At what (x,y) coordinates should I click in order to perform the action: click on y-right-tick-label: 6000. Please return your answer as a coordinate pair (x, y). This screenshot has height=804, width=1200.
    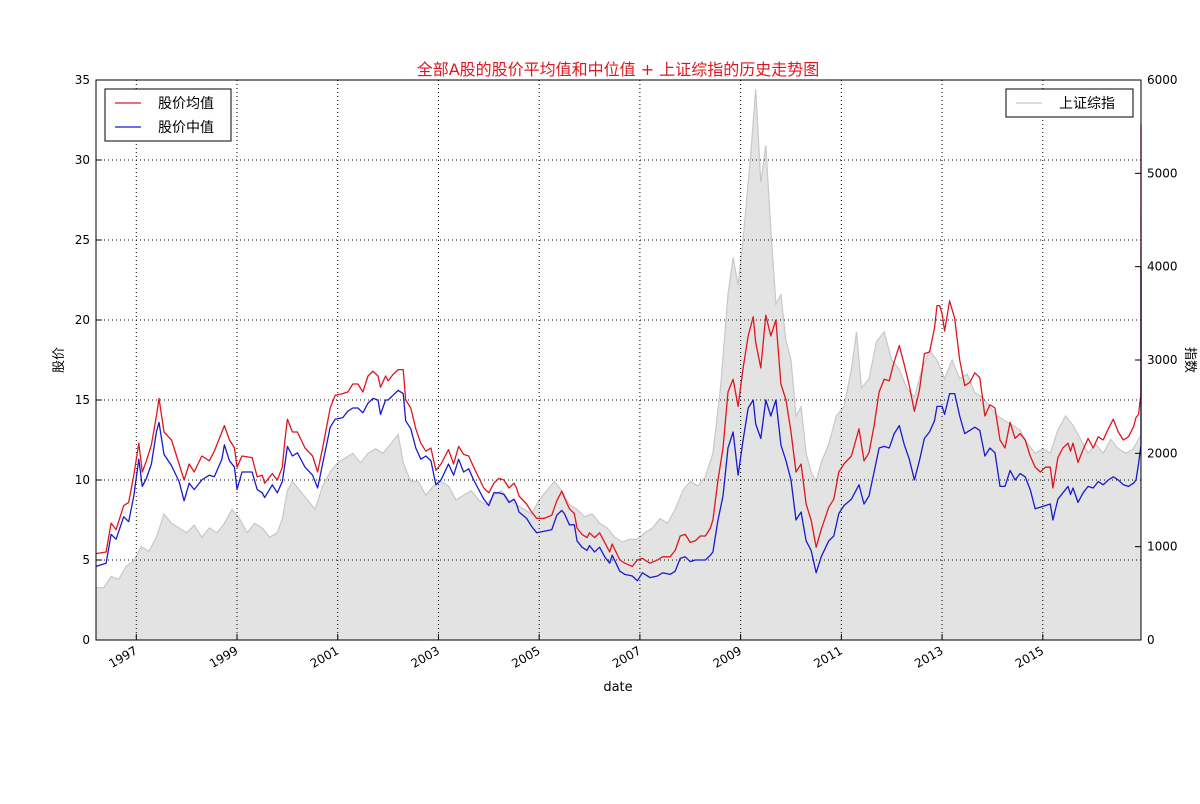
    Looking at the image, I should click on (1162, 80).